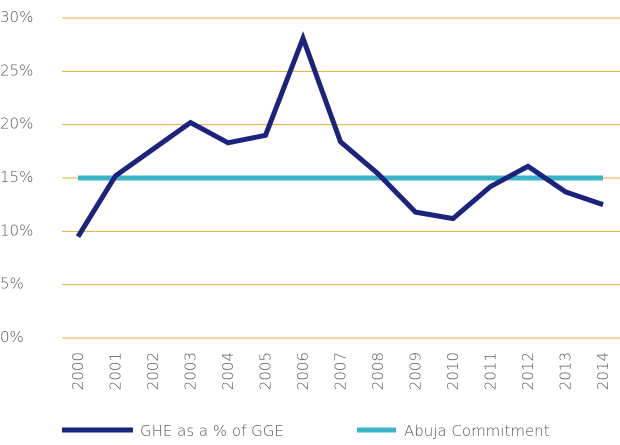  Describe the element at coordinates (16, 17) in the screenshot. I see `y-tick-label: 30%` at that location.